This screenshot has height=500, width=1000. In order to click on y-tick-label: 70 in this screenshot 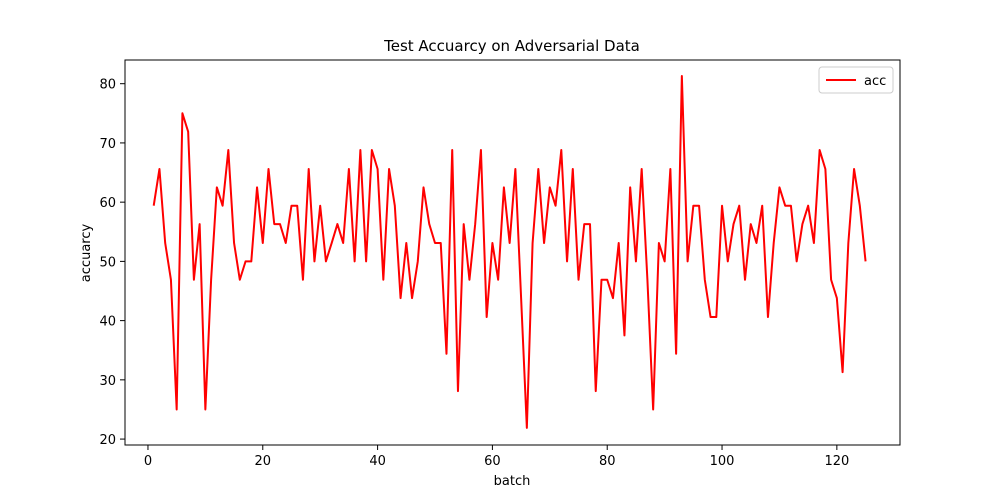, I will do `click(107, 144)`.